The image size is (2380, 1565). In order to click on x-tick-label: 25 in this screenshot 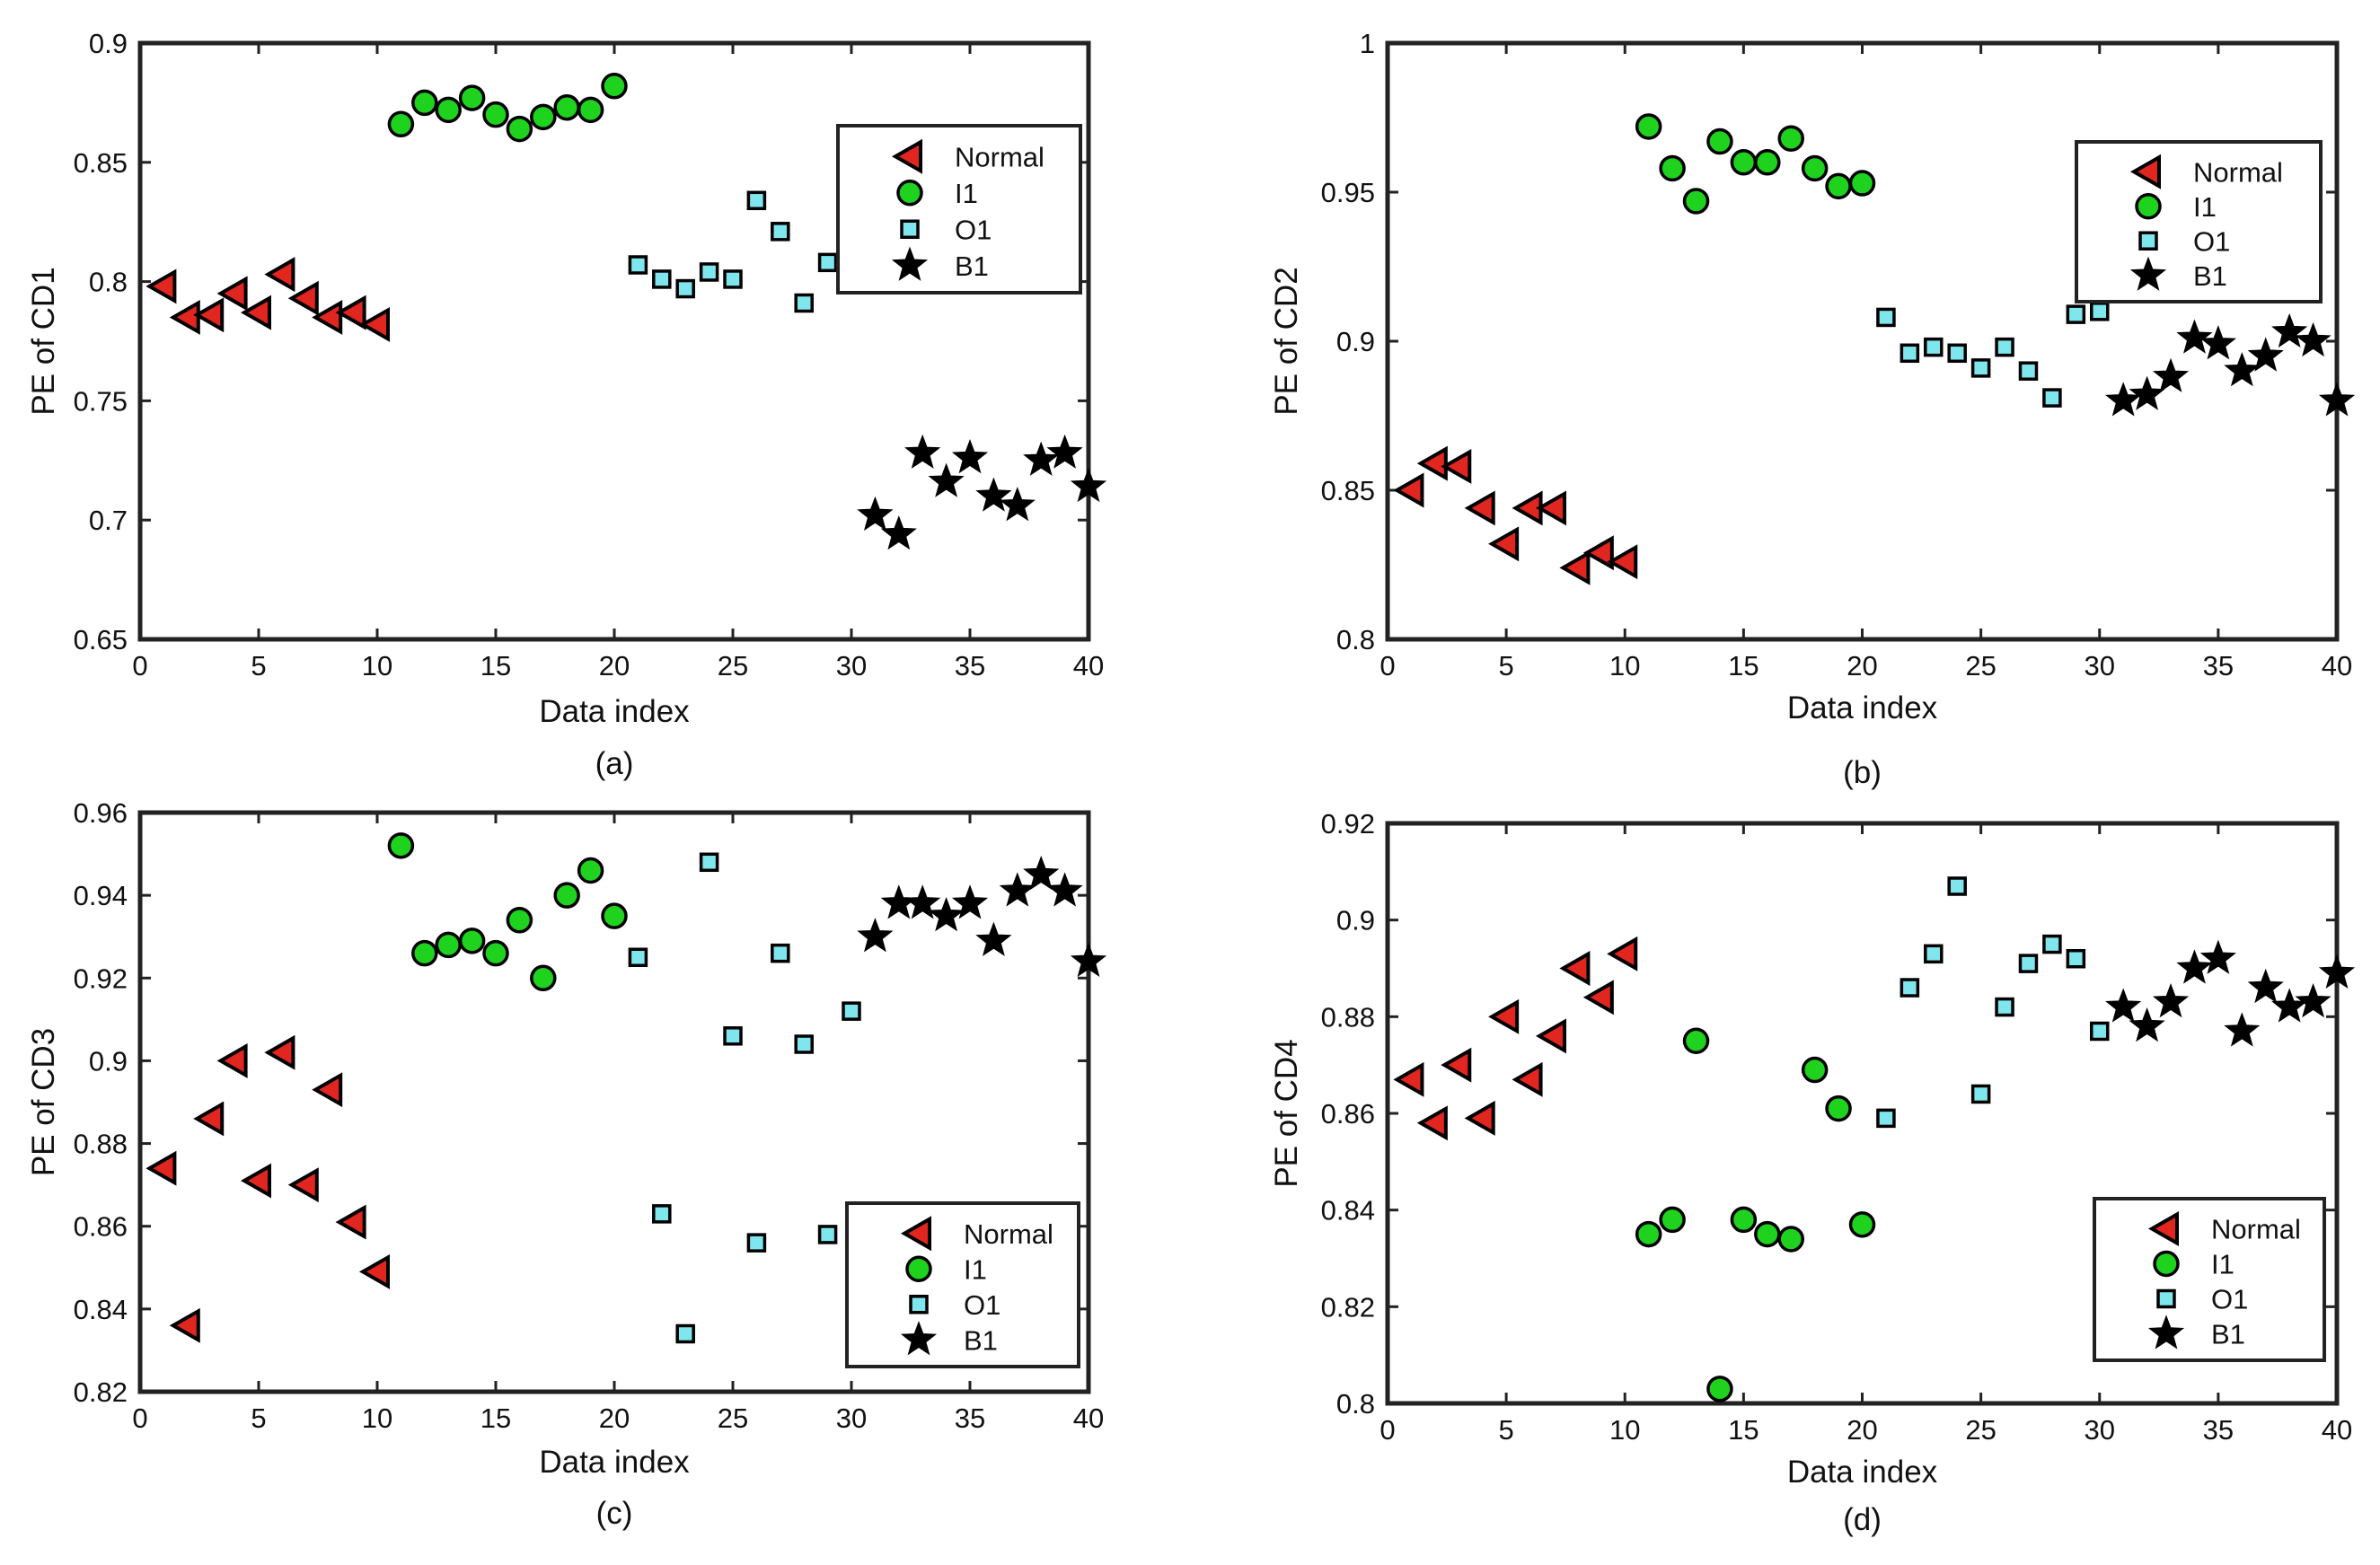, I will do `click(733, 665)`.